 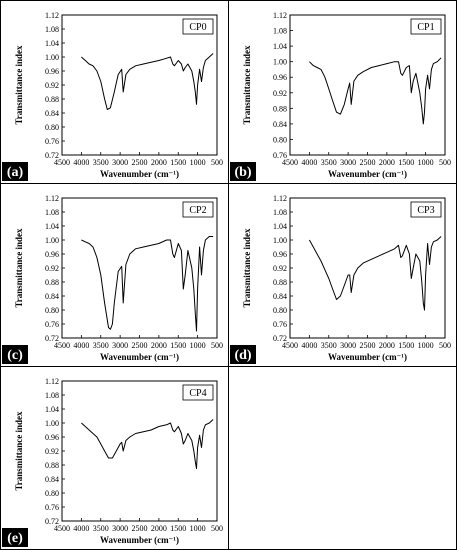 I want to click on series-line-cp1, so click(x=375, y=91).